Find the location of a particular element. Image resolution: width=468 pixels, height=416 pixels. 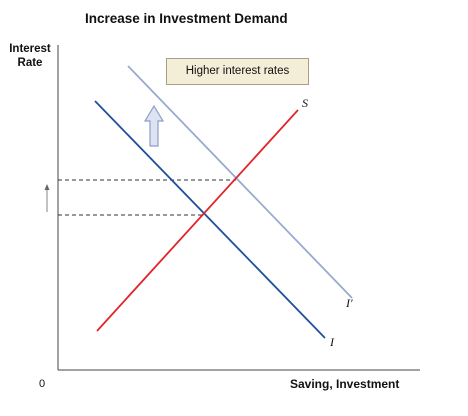

saving-curve-label: S is located at coordinates (305, 103).